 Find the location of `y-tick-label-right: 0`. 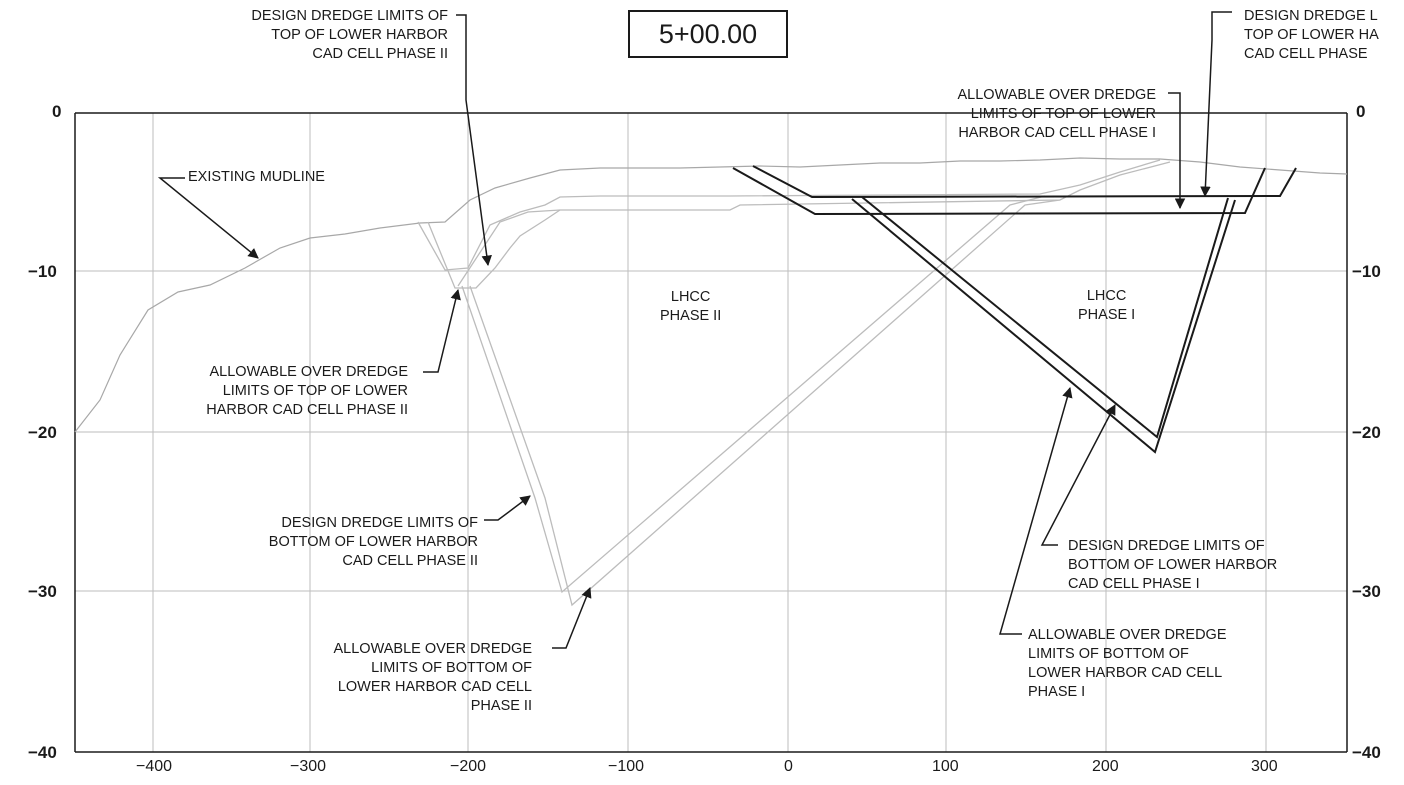

y-tick-label-right: 0 is located at coordinates (1361, 111).